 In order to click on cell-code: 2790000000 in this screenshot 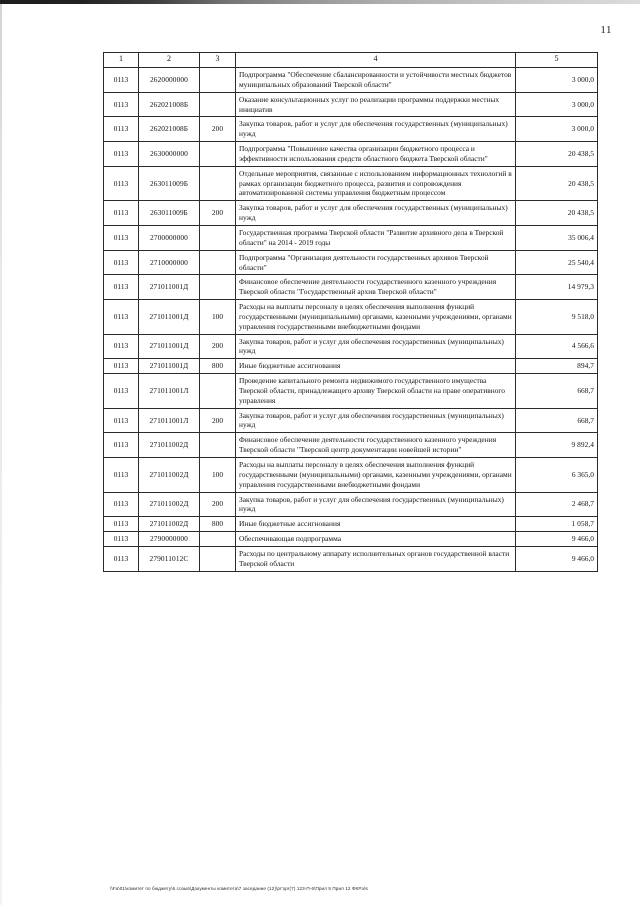, I will do `click(169, 539)`.